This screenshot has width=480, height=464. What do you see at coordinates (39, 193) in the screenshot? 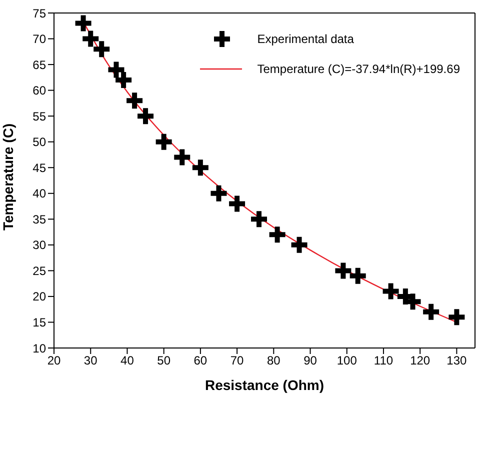
I see `y-tick-label: 40` at bounding box center [39, 193].